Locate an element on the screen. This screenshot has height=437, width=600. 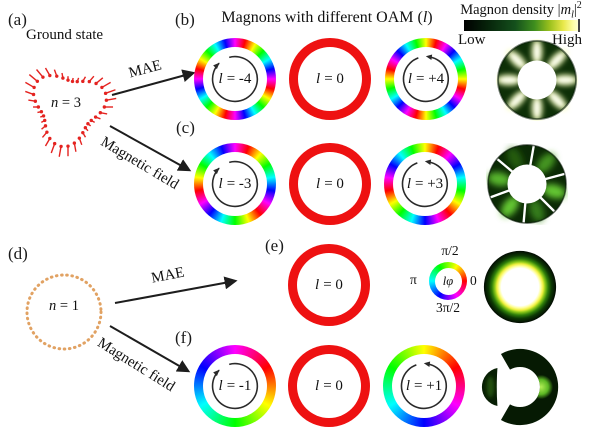
ring-label: l = +3 is located at coordinates (425, 183).